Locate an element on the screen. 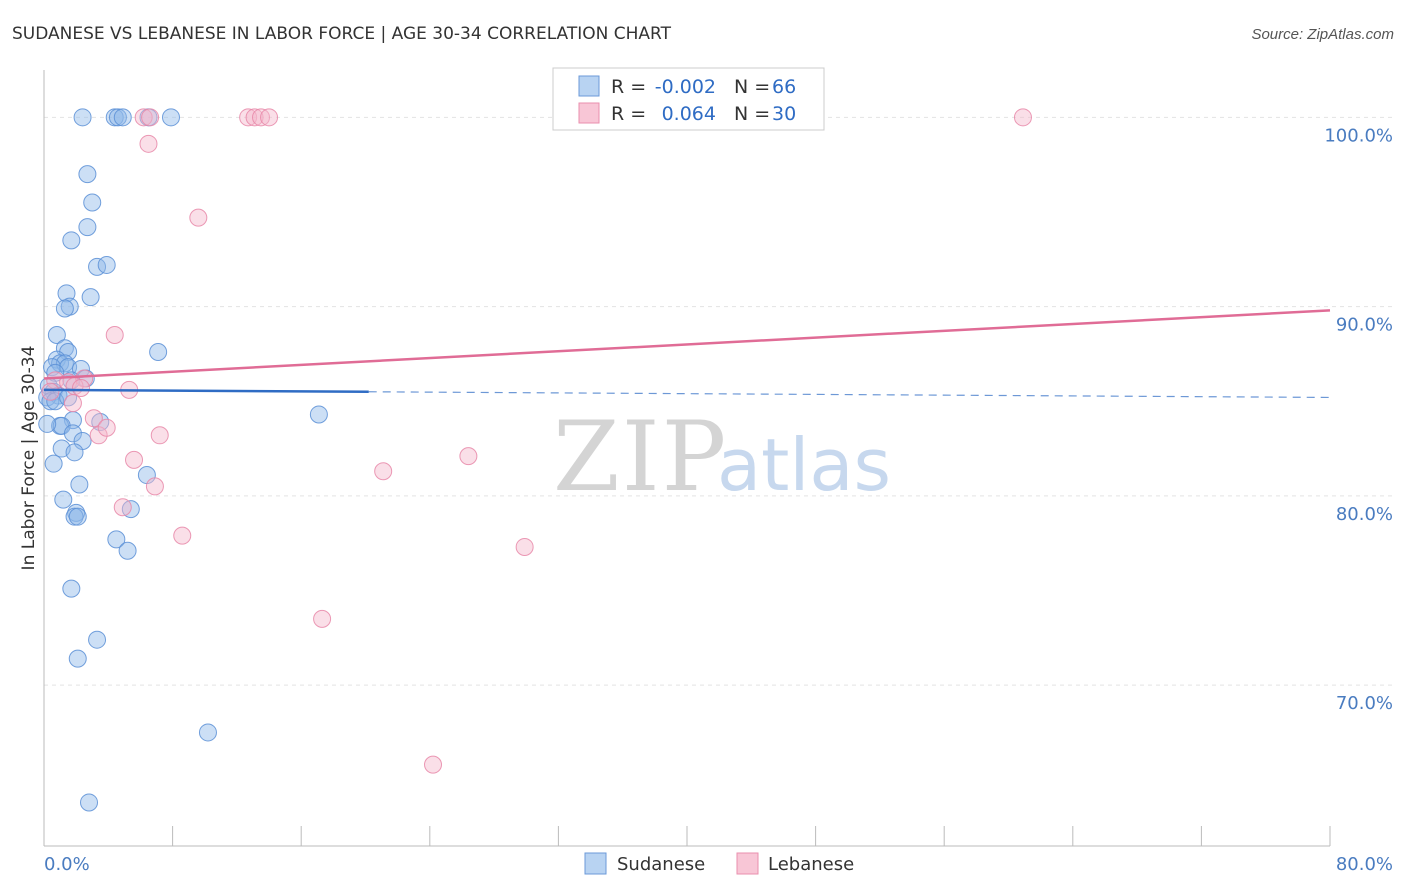 This screenshot has height=892, width=1406. series-swatch-sudanese is located at coordinates (595, 863).